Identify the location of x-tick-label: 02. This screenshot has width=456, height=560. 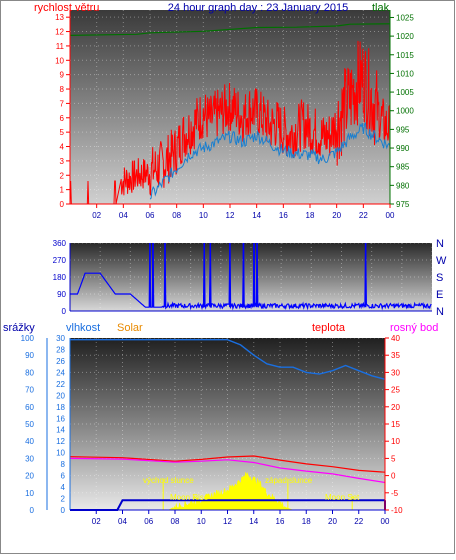
(96, 215).